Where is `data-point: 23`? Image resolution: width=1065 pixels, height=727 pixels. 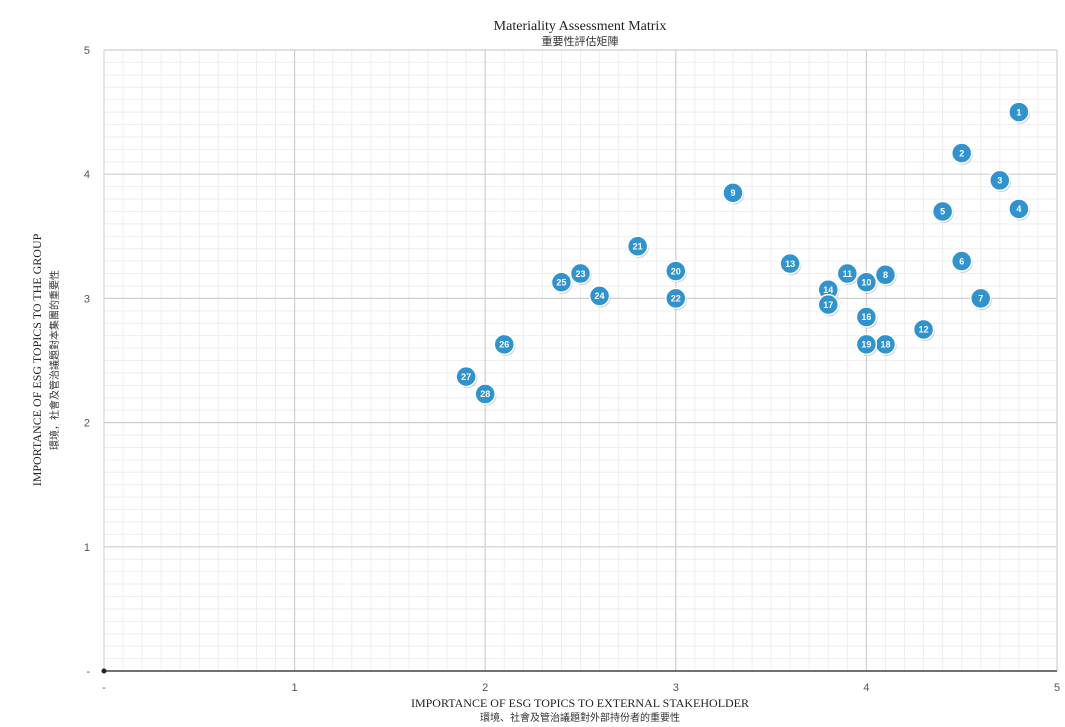 data-point: 23 is located at coordinates (580, 274).